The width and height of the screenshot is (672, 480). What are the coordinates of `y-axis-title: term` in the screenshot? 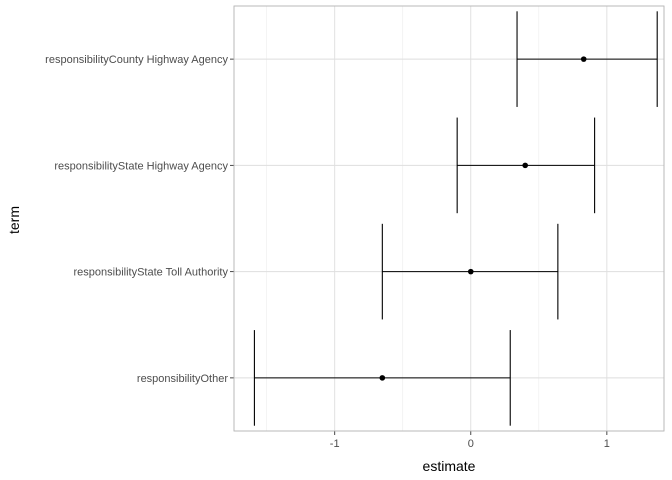 It's located at (14, 220).